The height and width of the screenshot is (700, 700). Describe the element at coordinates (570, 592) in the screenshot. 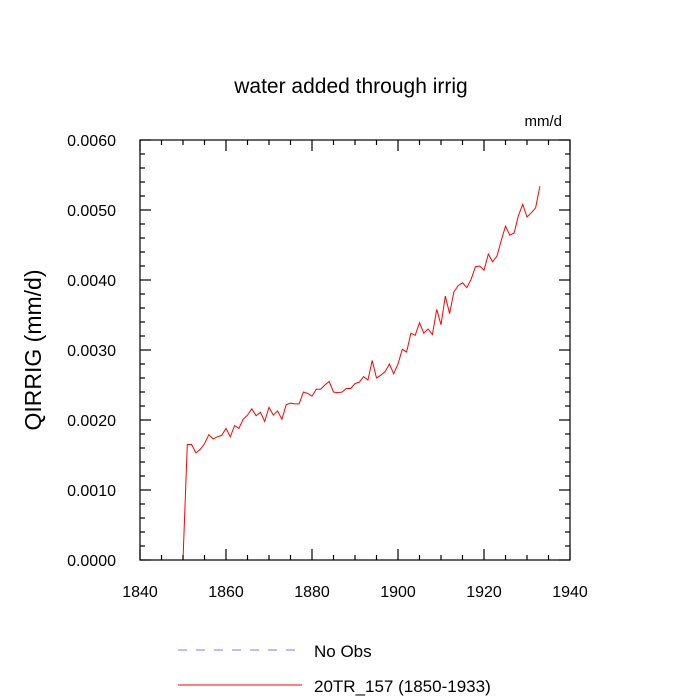

I see `x-tick-label: 1940` at that location.